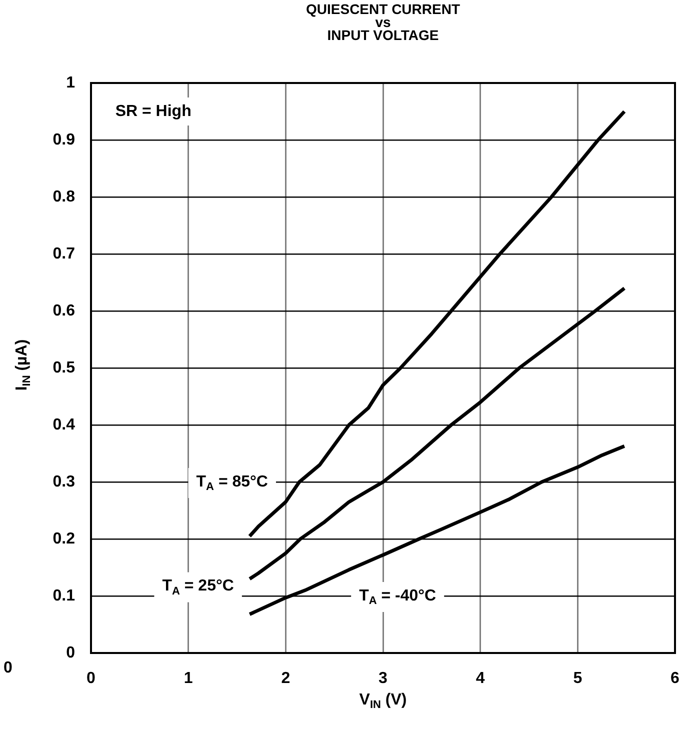 The image size is (697, 737). Describe the element at coordinates (71, 83) in the screenshot. I see `y-tick-label: 1` at that location.